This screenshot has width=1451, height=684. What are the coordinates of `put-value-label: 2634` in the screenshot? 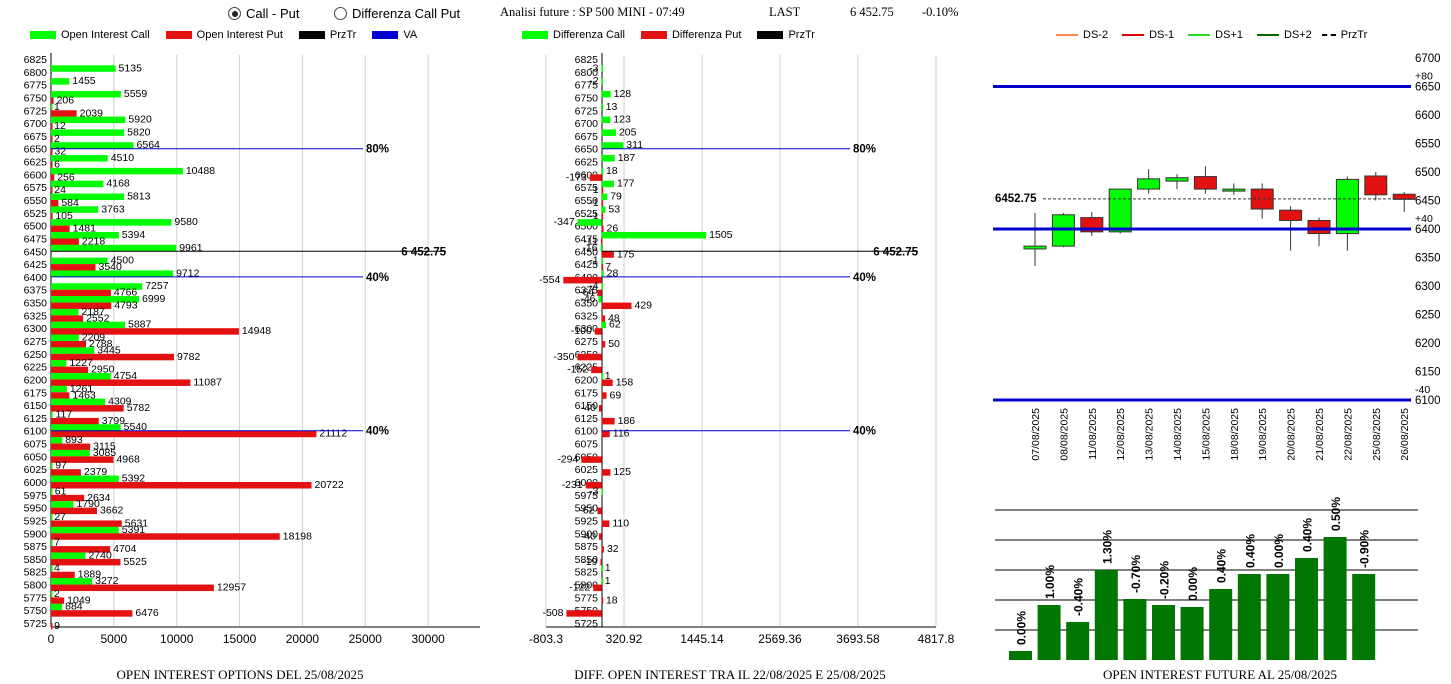 It's located at (99, 498).